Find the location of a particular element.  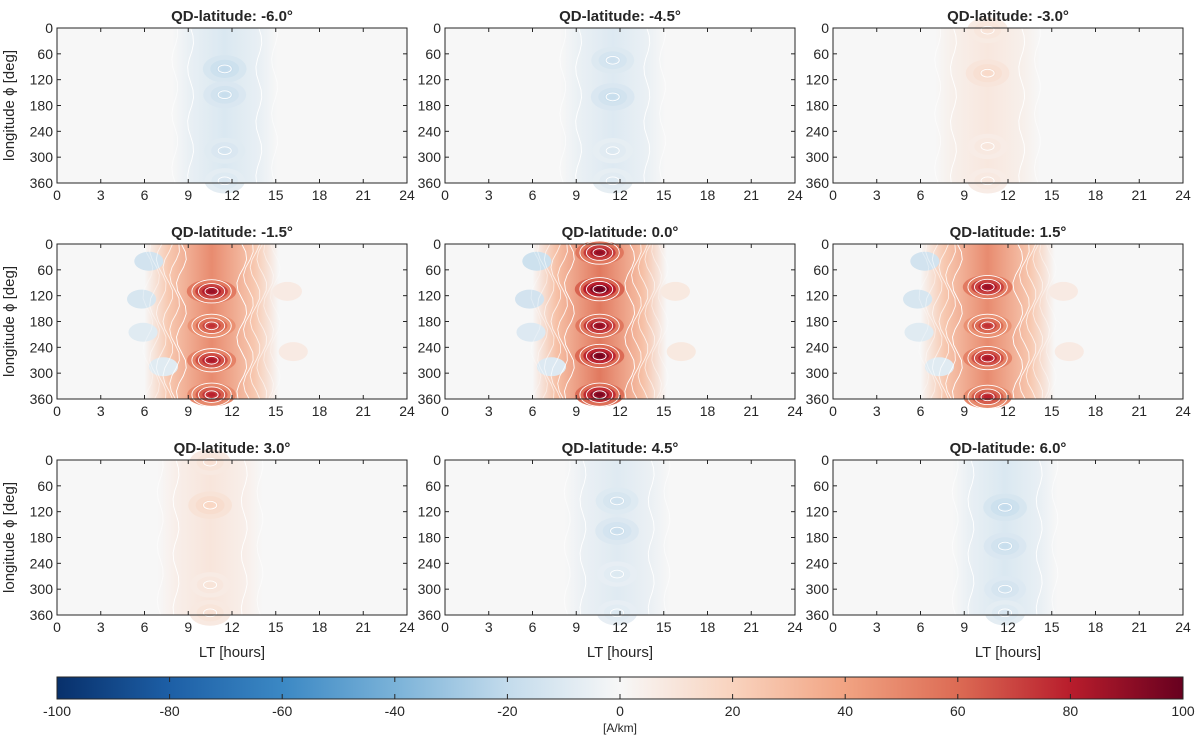

colorbar-gradient is located at coordinates (620, 688).